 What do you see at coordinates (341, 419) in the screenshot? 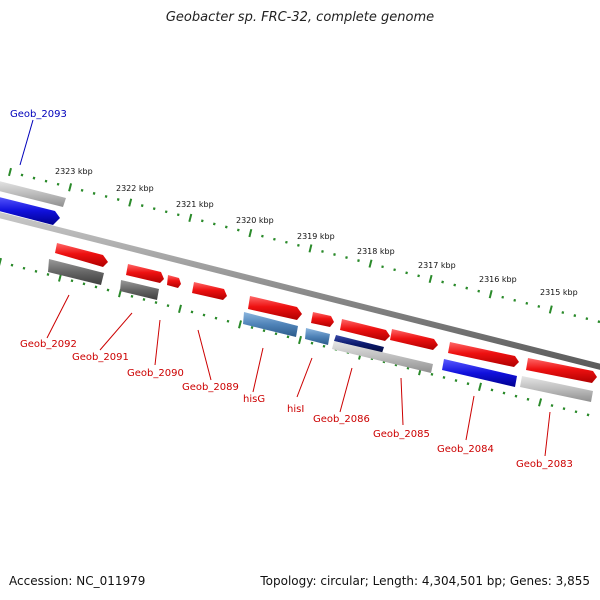
I see `gene-label: Geob_2086` at bounding box center [341, 419].